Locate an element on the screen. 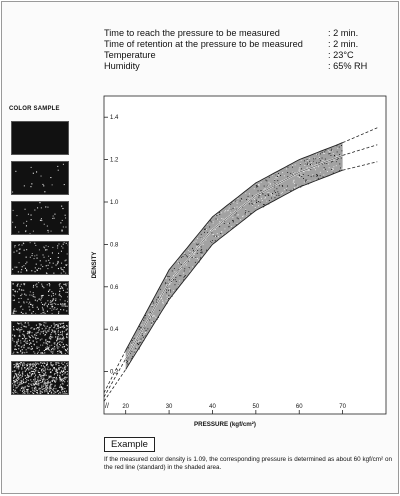 The image size is (400, 496). swatch-texture is located at coordinates (40, 258).